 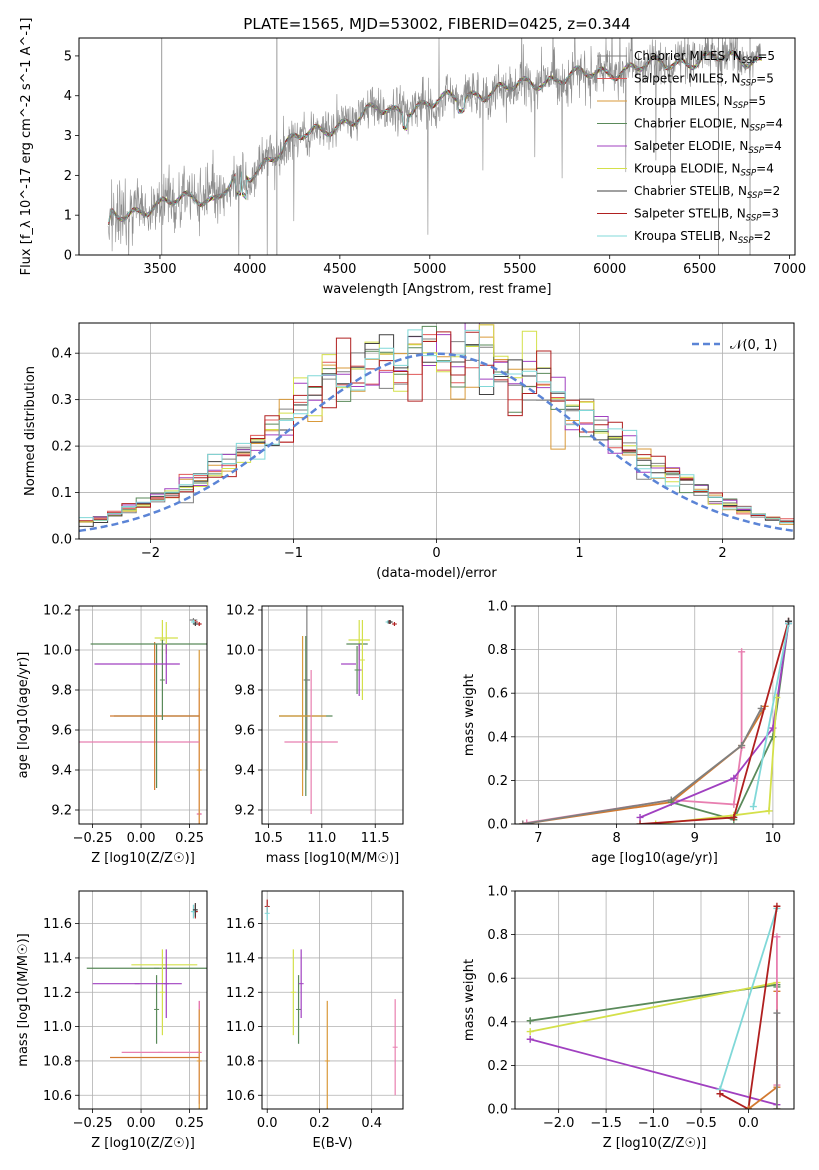 What do you see at coordinates (332, 858) in the screenshot?
I see `x-axis-label: mass [log10(M/M☉)]` at bounding box center [332, 858].